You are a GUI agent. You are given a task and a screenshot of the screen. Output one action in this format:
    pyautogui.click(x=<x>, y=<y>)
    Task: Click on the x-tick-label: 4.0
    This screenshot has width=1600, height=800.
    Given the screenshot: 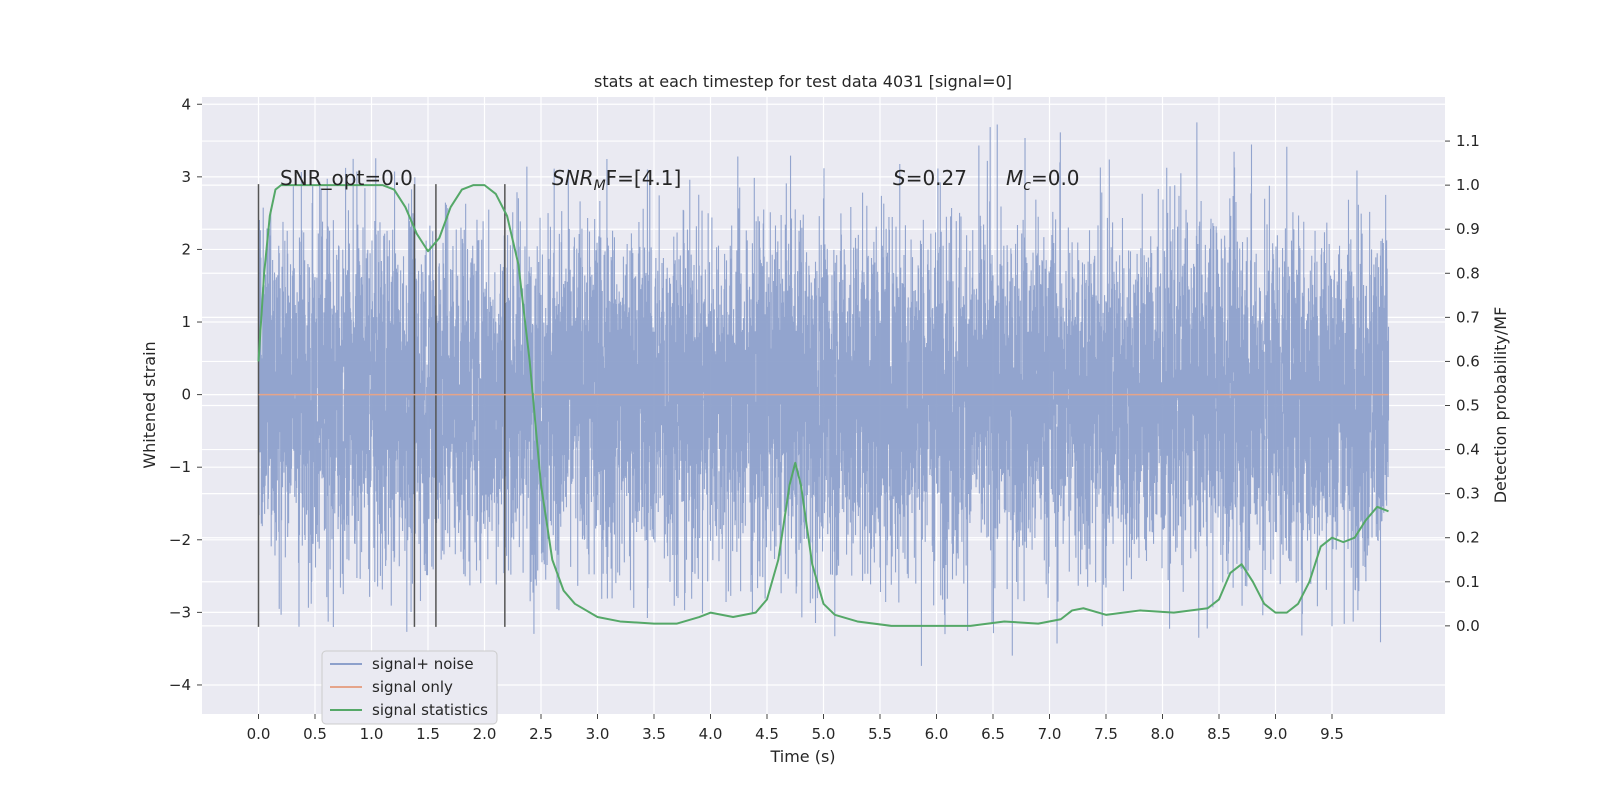 What is the action you would take?
    pyautogui.click(x=711, y=734)
    